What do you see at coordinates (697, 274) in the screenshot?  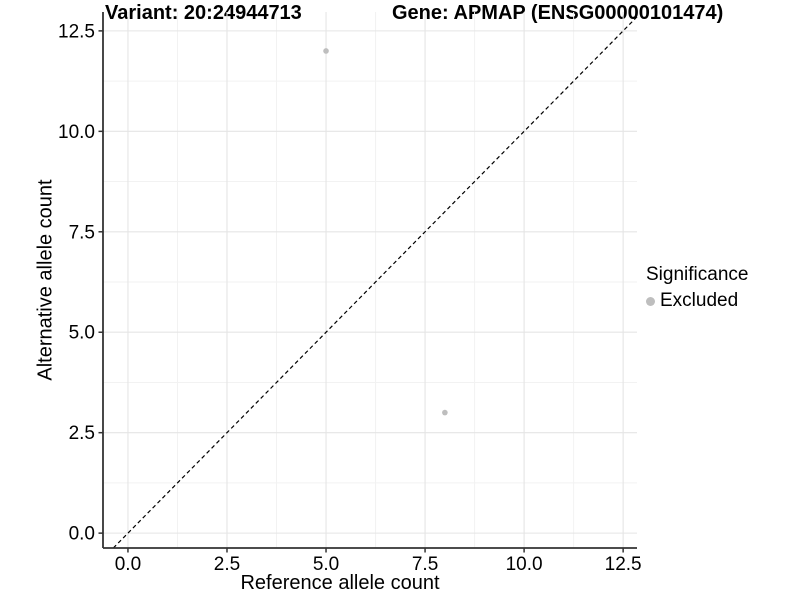 I see `legend-title: Significance` at bounding box center [697, 274].